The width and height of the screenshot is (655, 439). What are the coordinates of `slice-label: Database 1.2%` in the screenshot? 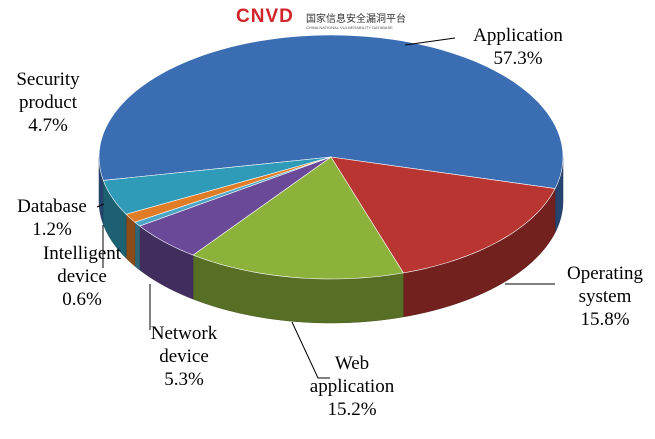 It's located at (52, 218).